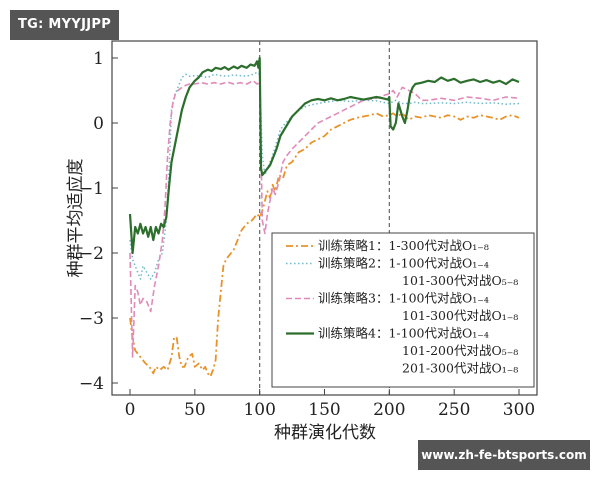 The image size is (600, 480). Describe the element at coordinates (324, 410) in the screenshot. I see `x-tick-label: 150` at that location.